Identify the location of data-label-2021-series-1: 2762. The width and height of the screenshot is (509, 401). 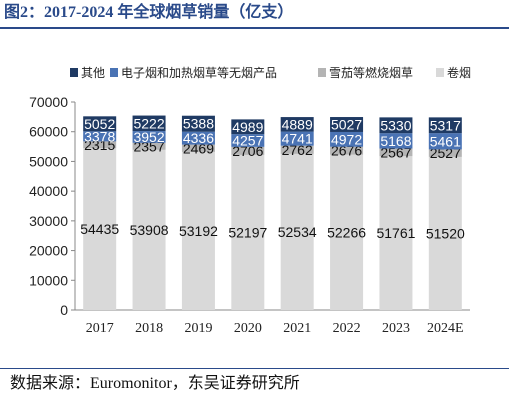
(297, 150).